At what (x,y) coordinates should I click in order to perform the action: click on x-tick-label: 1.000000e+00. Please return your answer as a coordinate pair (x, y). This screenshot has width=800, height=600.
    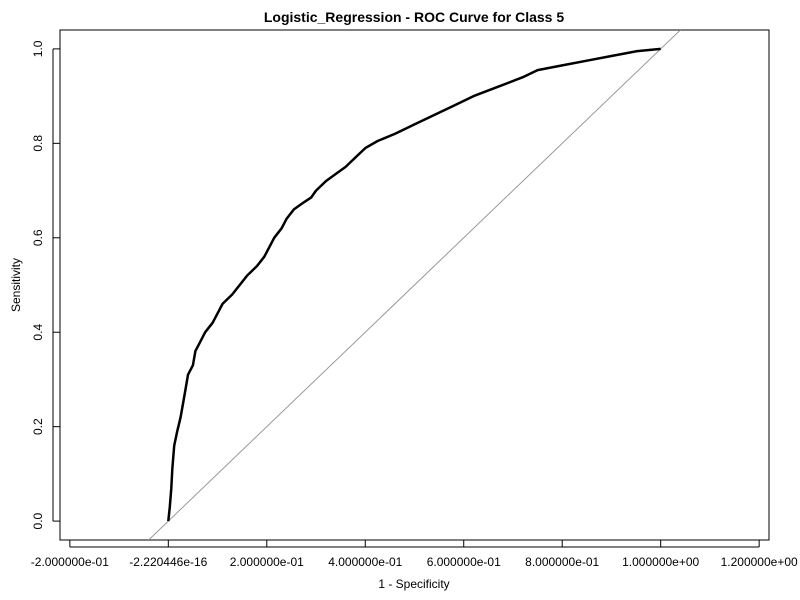
    Looking at the image, I should click on (660, 562).